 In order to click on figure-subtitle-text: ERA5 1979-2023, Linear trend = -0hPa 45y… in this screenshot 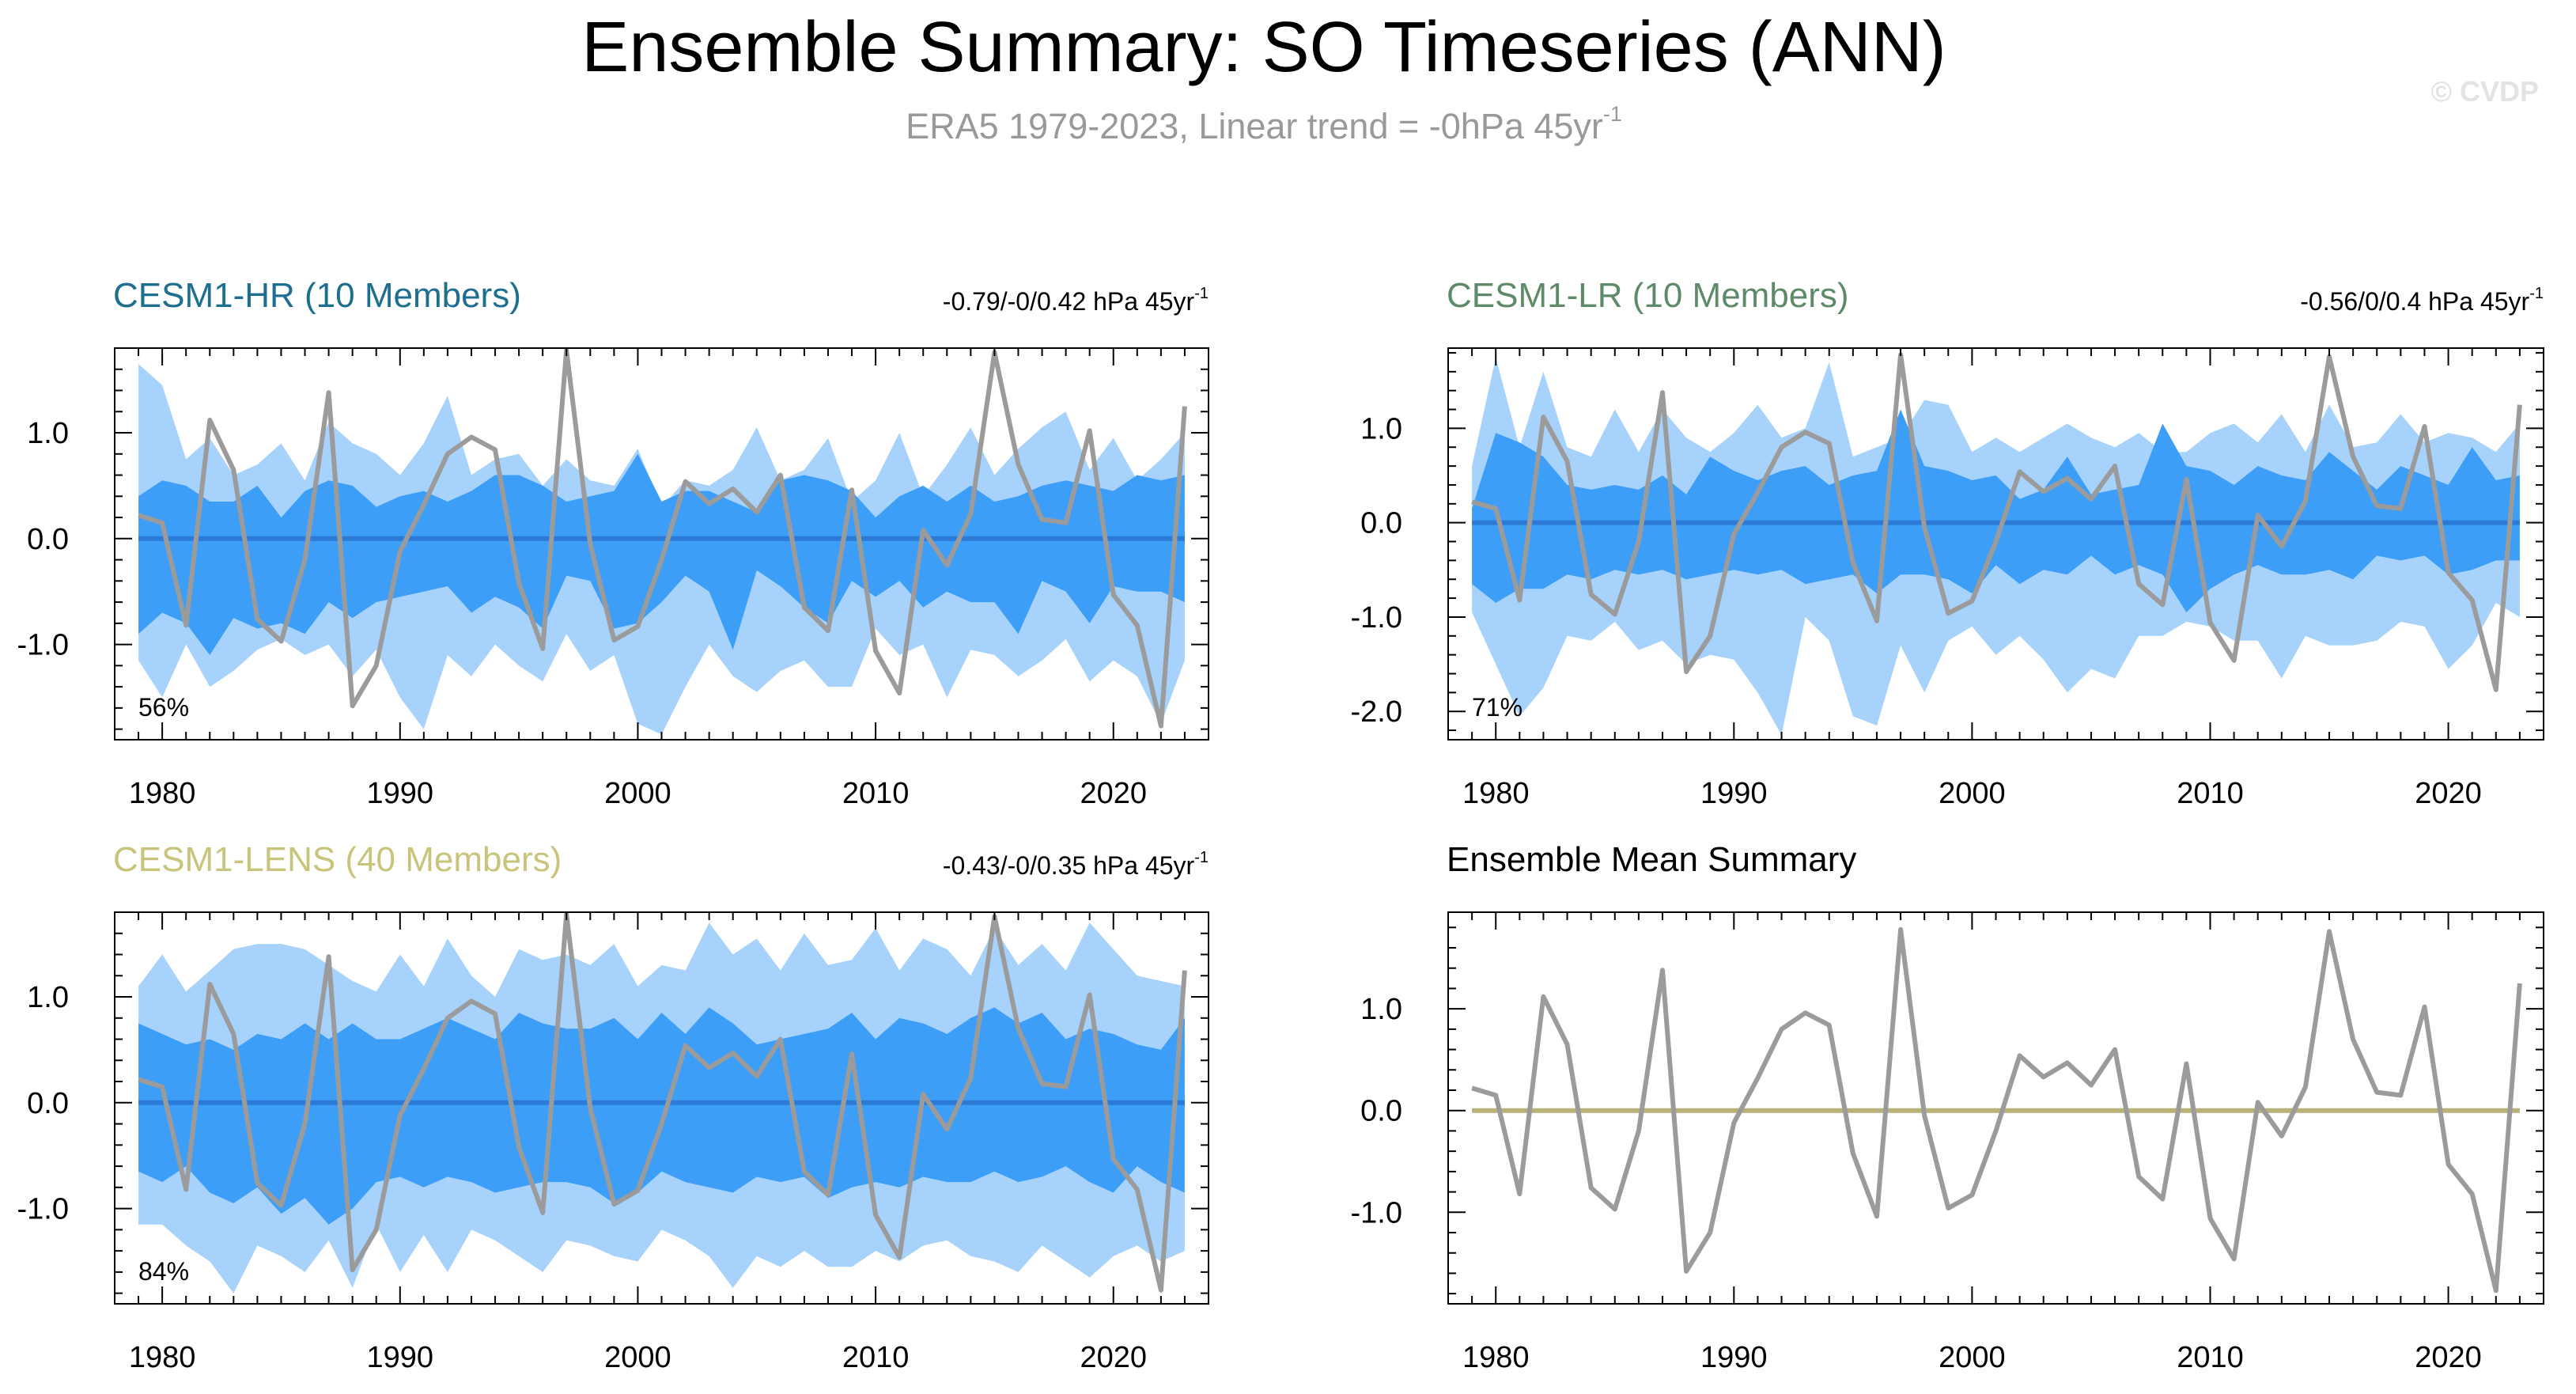, I will do `click(1254, 126)`.